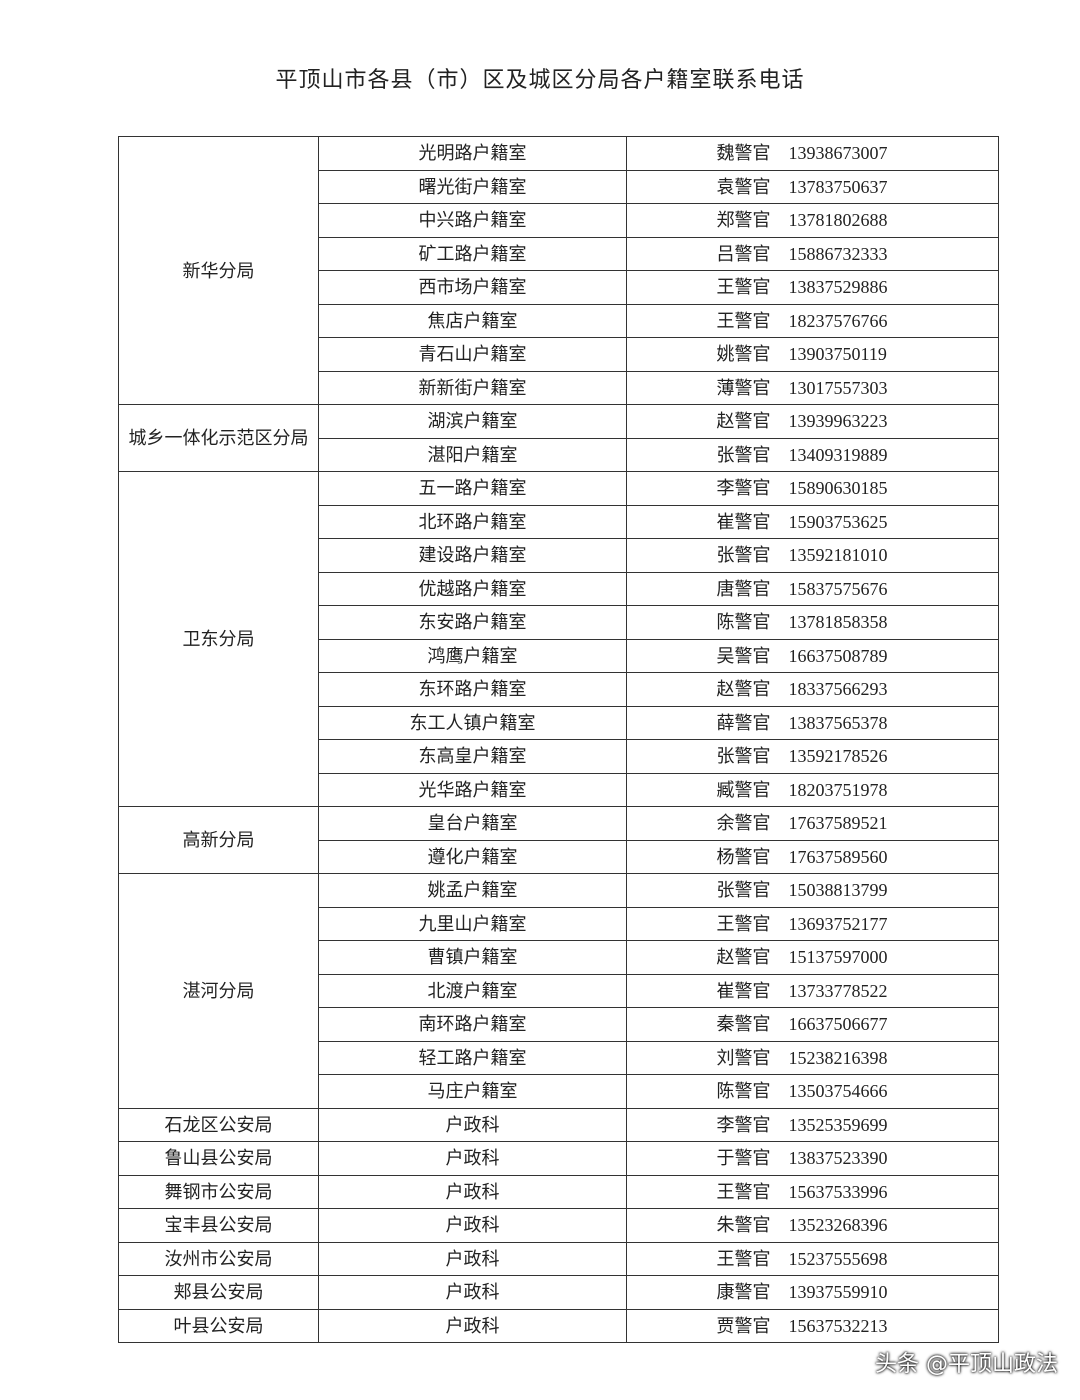  I want to click on table-row: 新新街户籍室 薄警官 13017557303, so click(559, 387).